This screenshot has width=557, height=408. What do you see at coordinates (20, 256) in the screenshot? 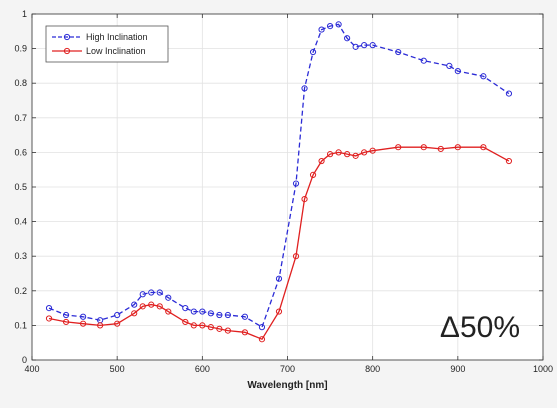
I see `y-tick-label: 0.3` at bounding box center [20, 256].